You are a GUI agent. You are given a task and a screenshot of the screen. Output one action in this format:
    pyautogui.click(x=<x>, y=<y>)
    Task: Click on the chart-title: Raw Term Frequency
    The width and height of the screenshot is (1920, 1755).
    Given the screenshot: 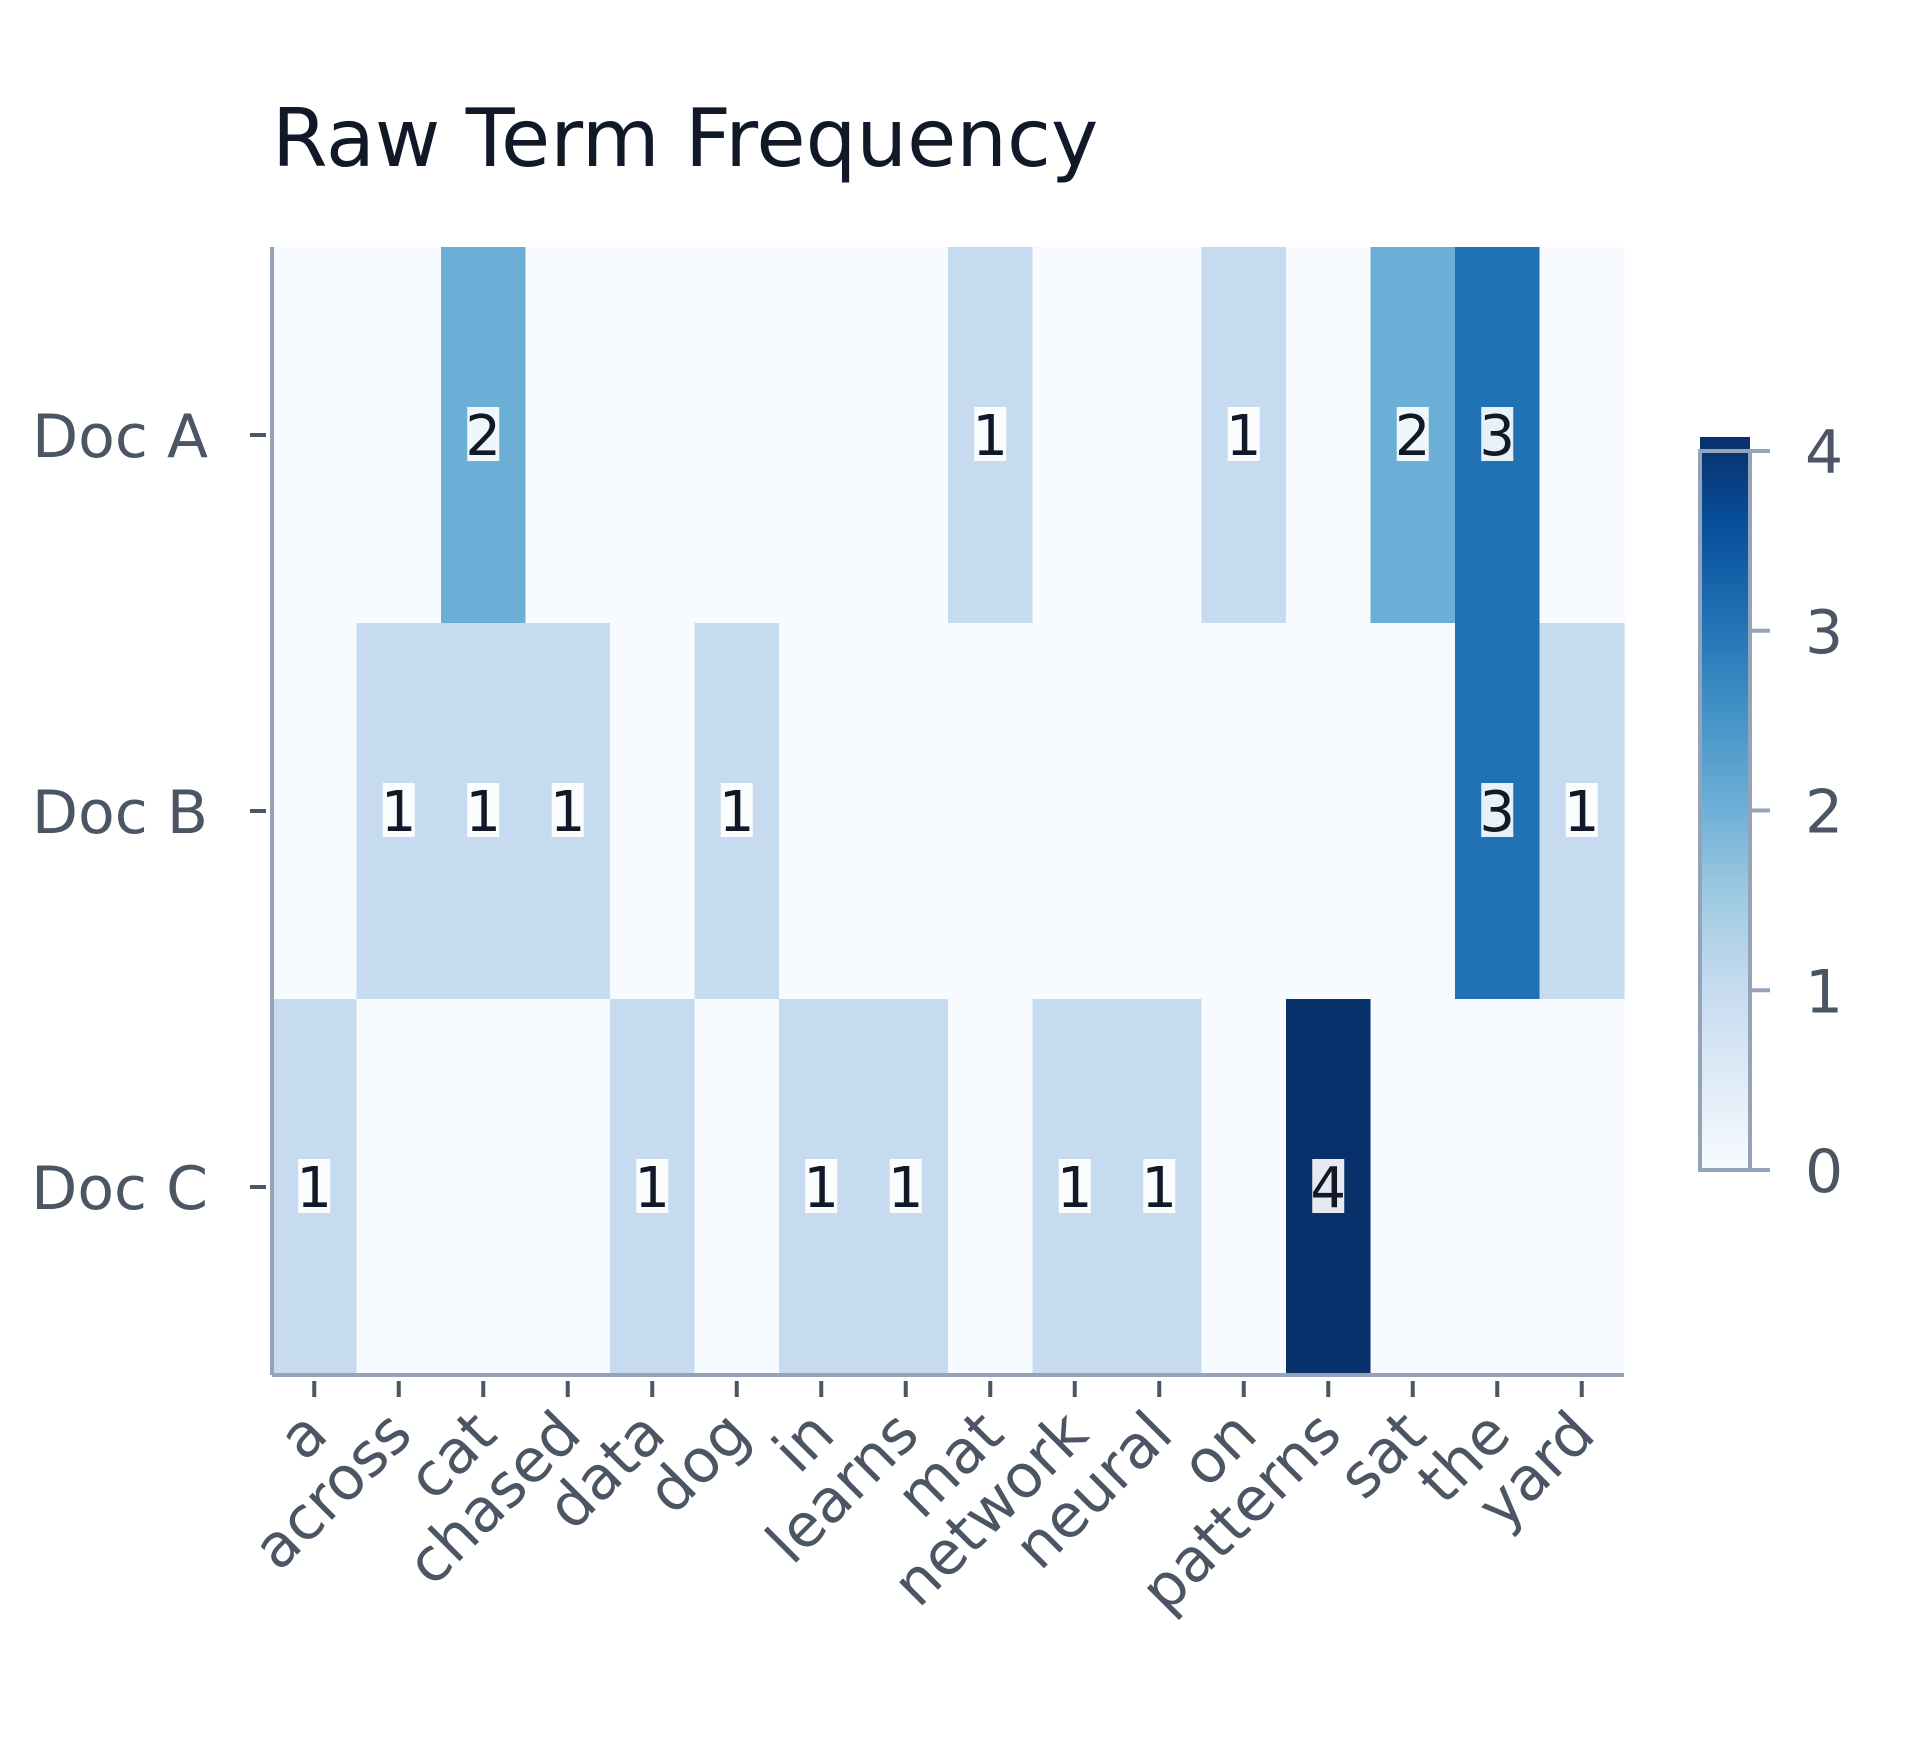 What is the action you would take?
    pyautogui.click(x=685, y=138)
    